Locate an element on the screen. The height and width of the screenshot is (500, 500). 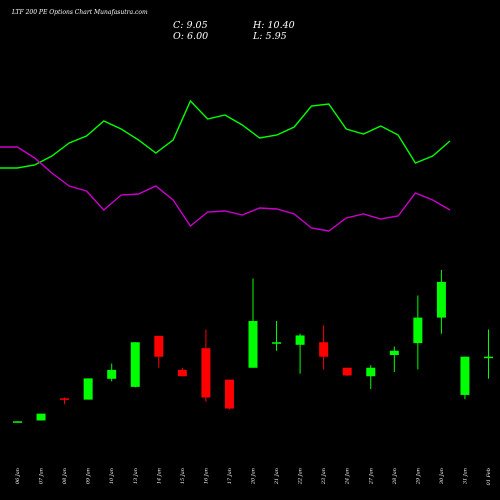
date-label: 30 Jan is located at coordinates (442, 476).